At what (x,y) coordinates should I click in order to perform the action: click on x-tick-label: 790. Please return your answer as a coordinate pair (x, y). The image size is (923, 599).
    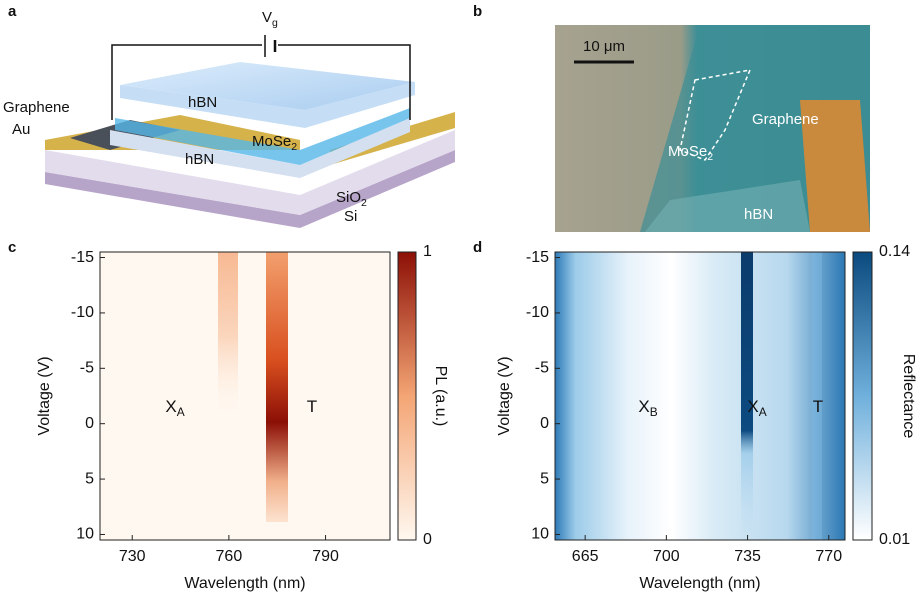
    Looking at the image, I should click on (325, 556).